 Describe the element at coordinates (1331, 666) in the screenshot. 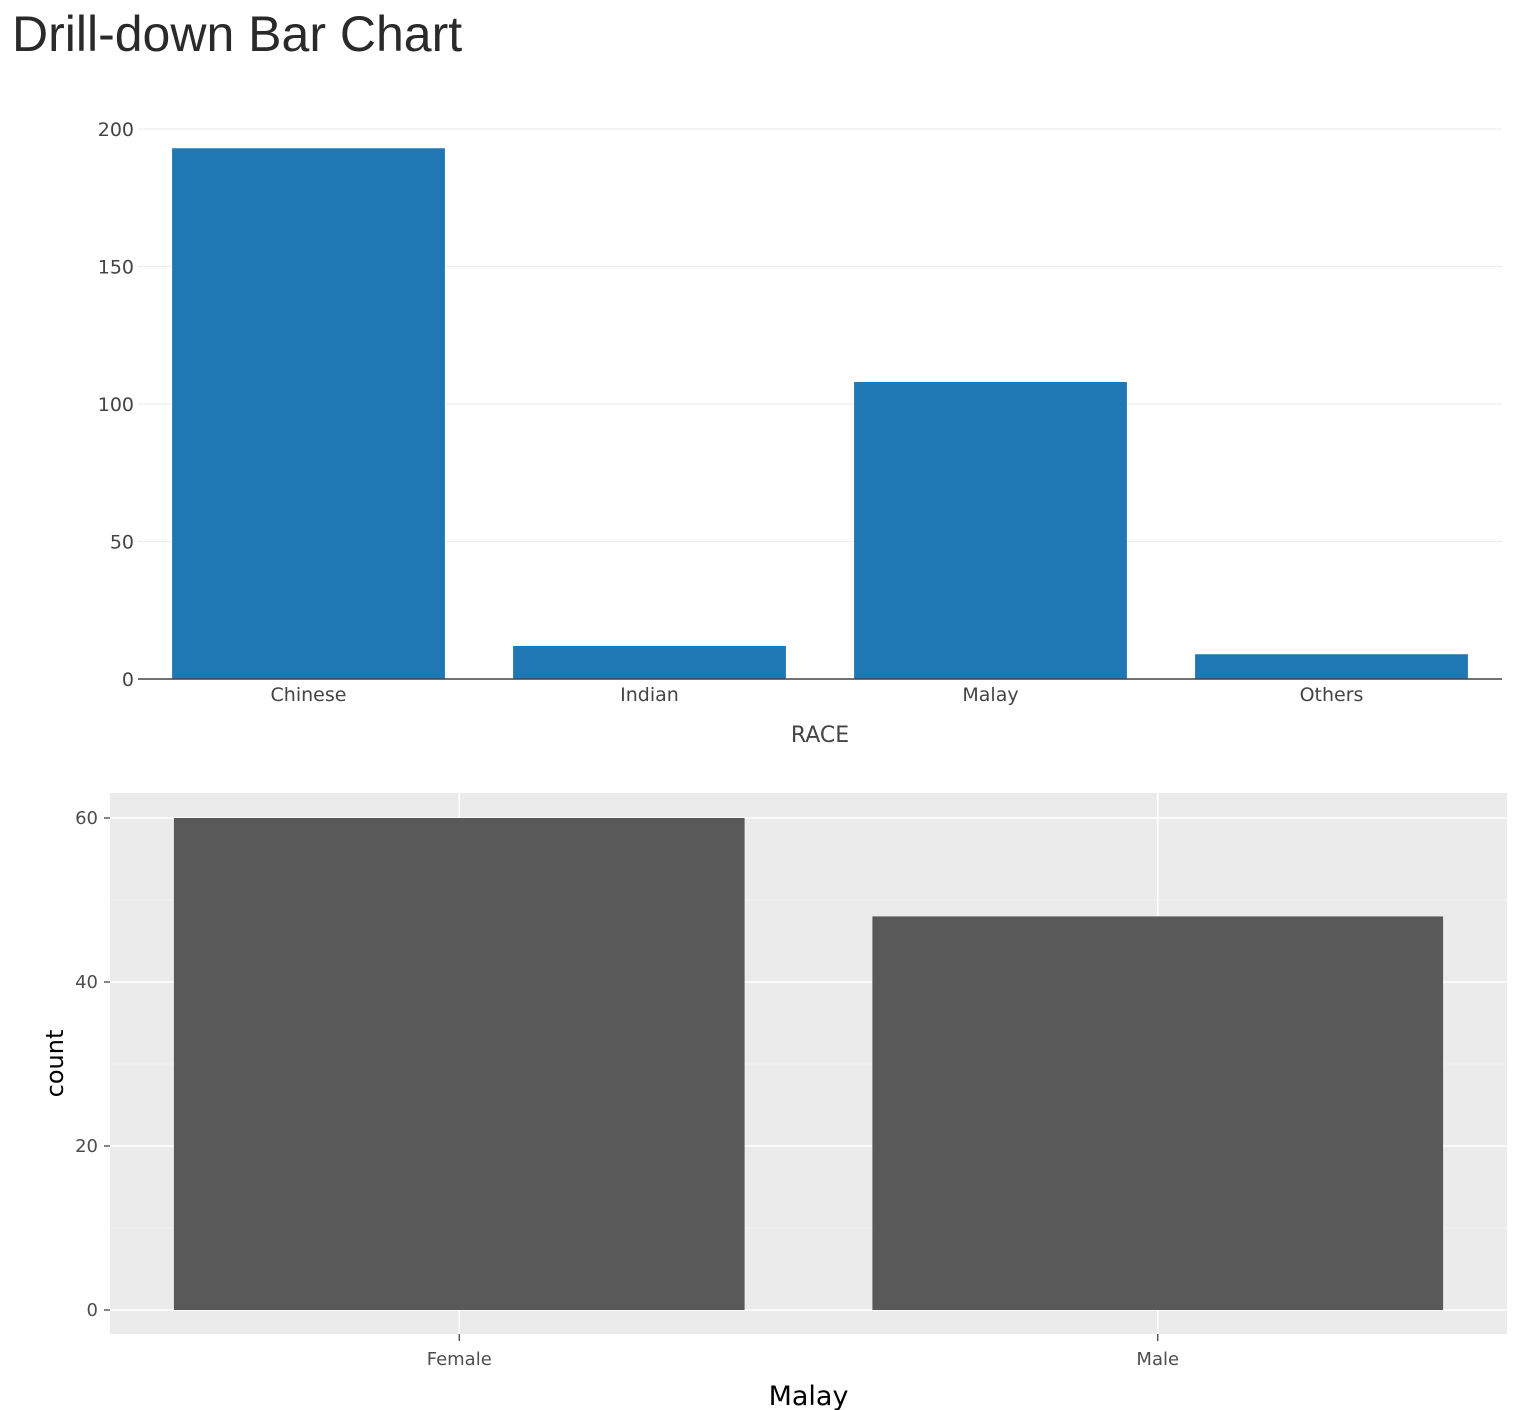

I see `bar-others` at that location.